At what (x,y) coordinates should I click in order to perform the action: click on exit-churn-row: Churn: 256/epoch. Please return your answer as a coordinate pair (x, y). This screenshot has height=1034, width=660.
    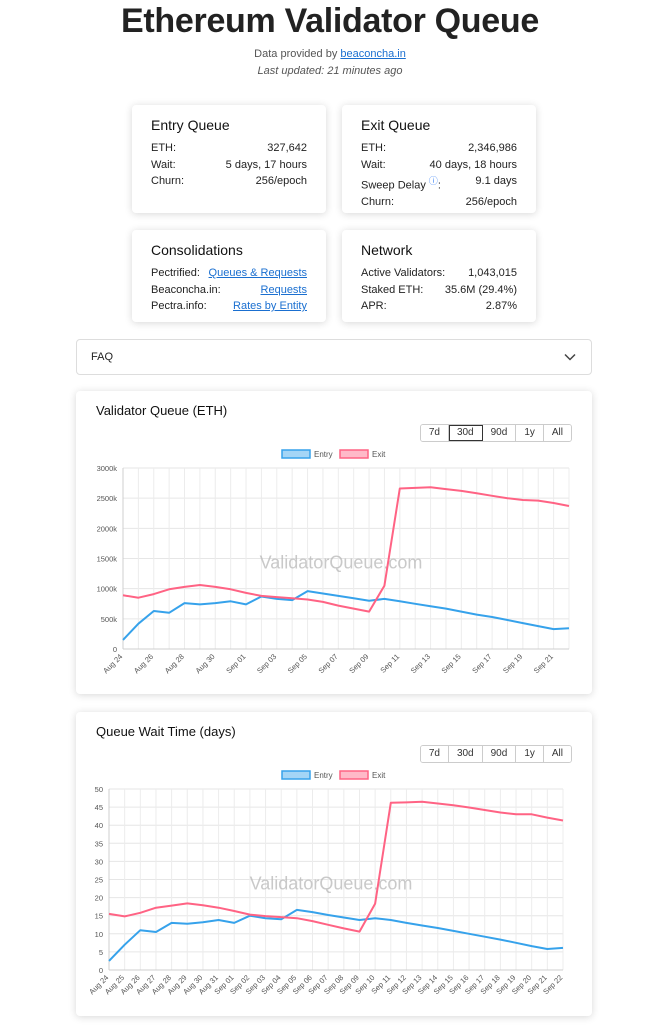
    Looking at the image, I should click on (439, 202).